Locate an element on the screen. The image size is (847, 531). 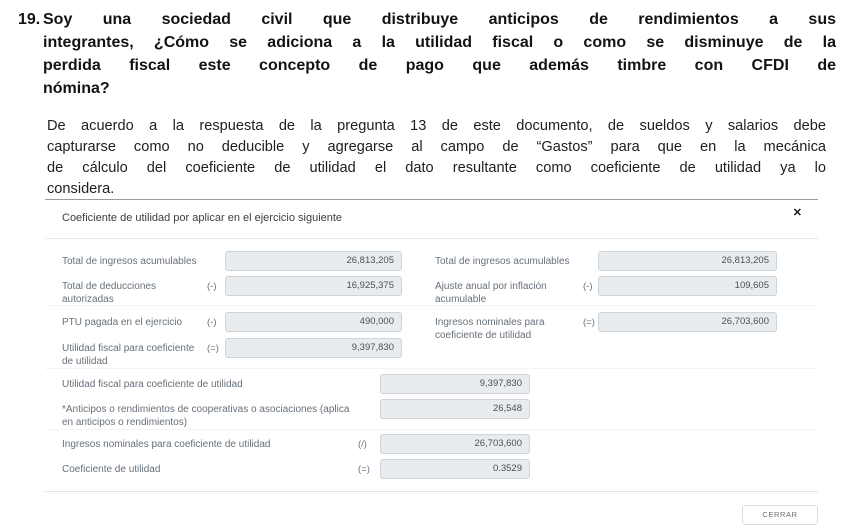
total-ingresos-acumulables-input-2: 26,813,205 is located at coordinates (687, 261).